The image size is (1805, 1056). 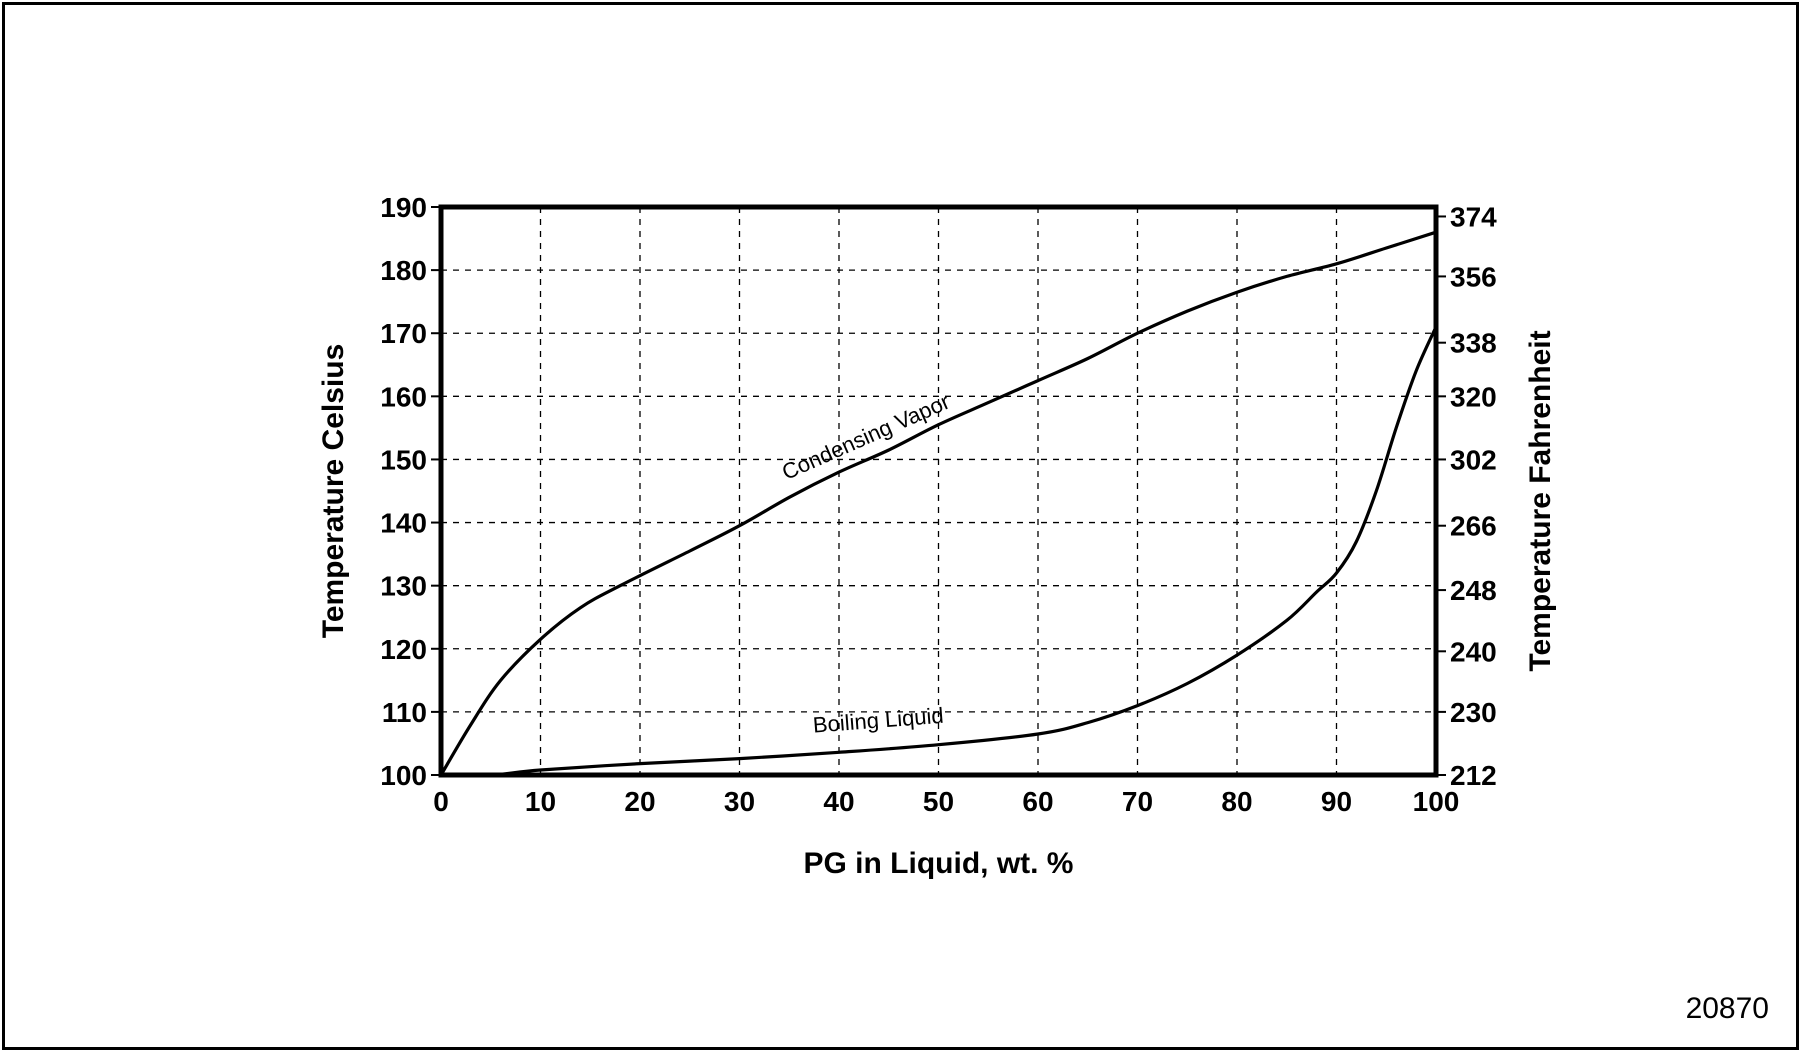 I want to click on y-right-tick-label: 230, so click(x=1473, y=712).